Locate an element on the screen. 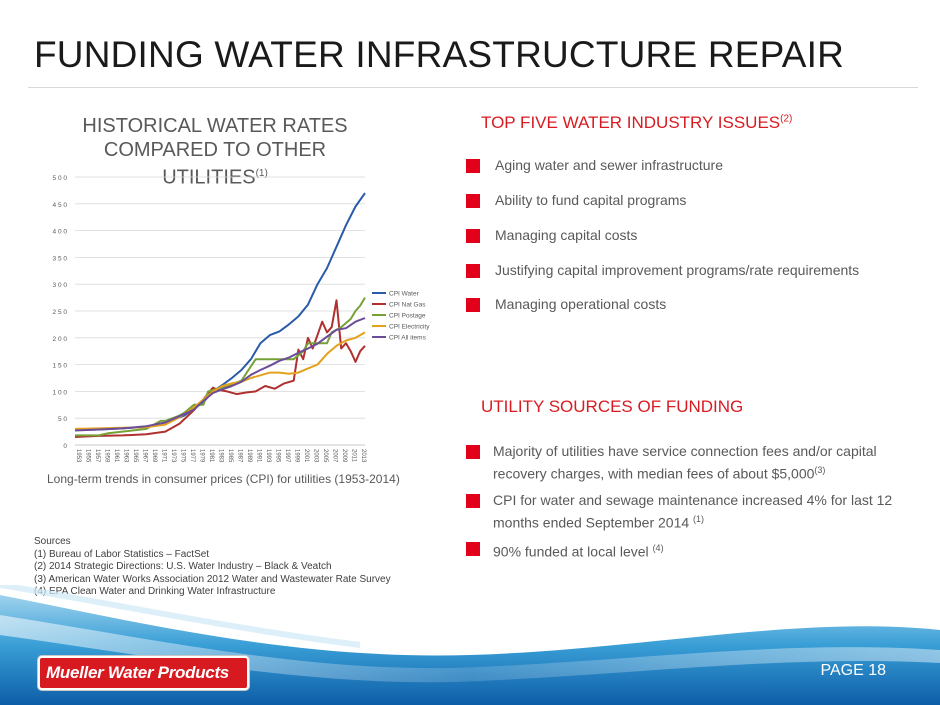 The height and width of the screenshot is (705, 940). x-tick-label: 1953 is located at coordinates (78, 456).